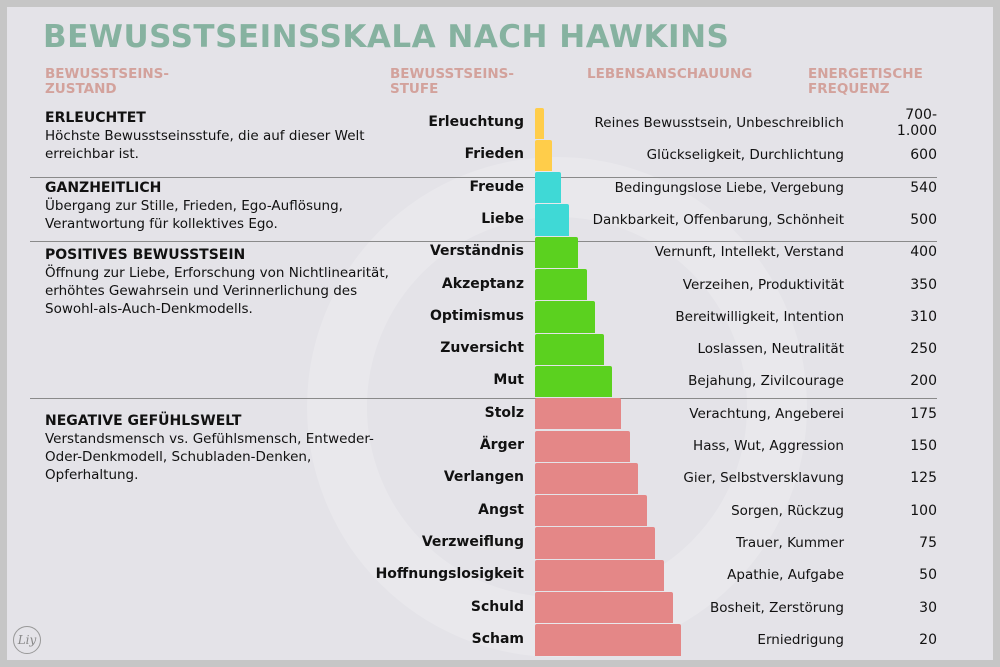  I want to click on level-anschauung: Dankbarkeit, Offenbarung, Schönheit, so click(718, 219).